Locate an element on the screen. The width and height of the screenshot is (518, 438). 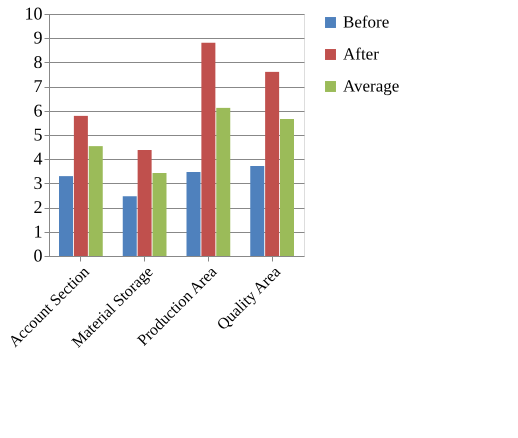
y-tick-label: 3 is located at coordinates (38, 182).